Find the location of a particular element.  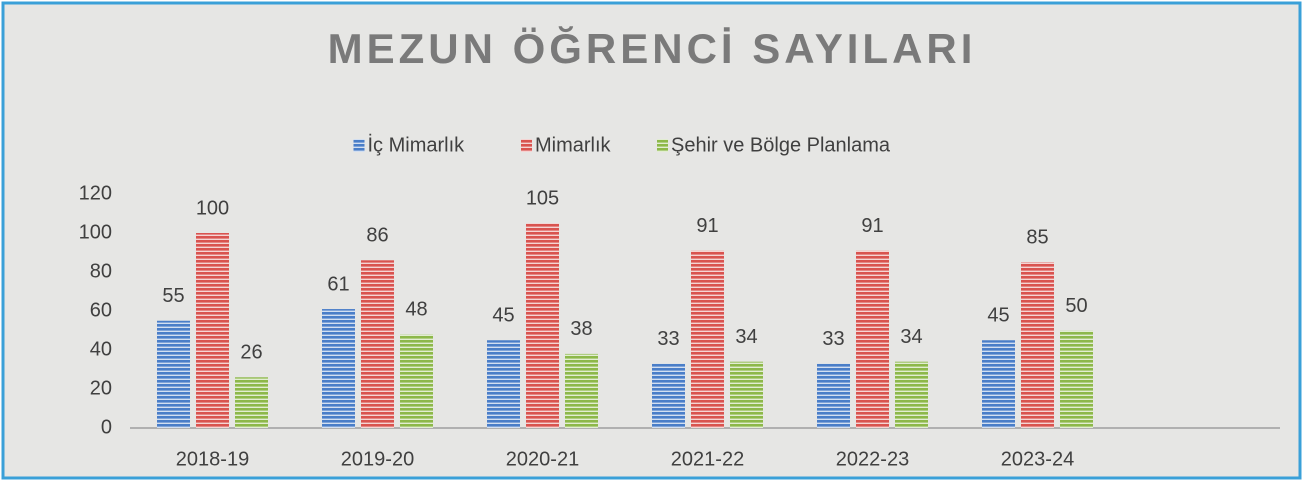

legend-label: İç Mimarlık is located at coordinates (417, 144).